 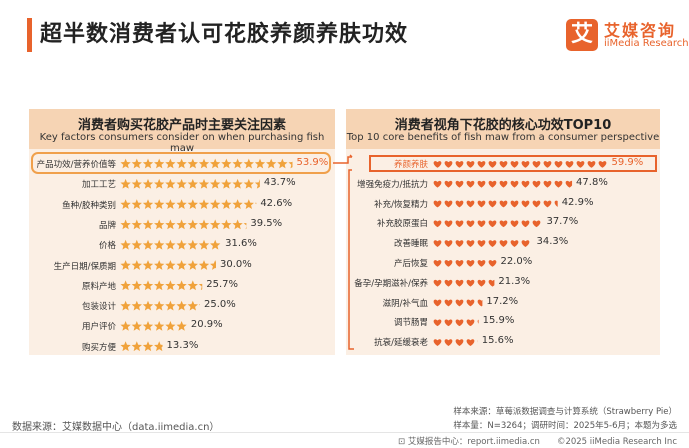 What do you see at coordinates (351, 156) in the screenshot?
I see `bracket-top` at bounding box center [351, 156].